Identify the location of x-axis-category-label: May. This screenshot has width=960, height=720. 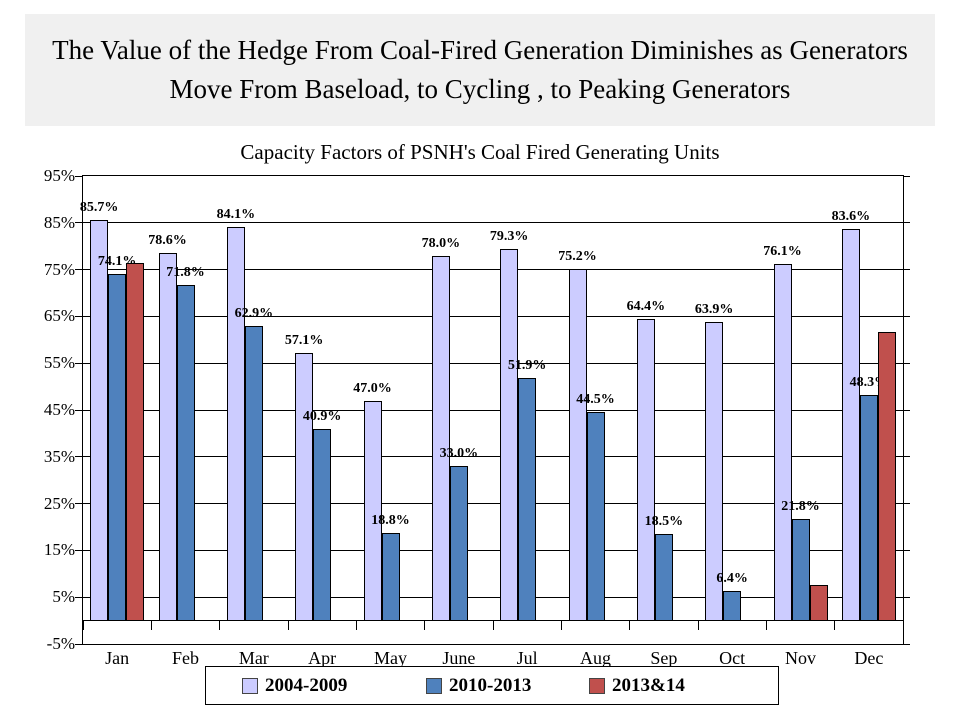
(390, 658).